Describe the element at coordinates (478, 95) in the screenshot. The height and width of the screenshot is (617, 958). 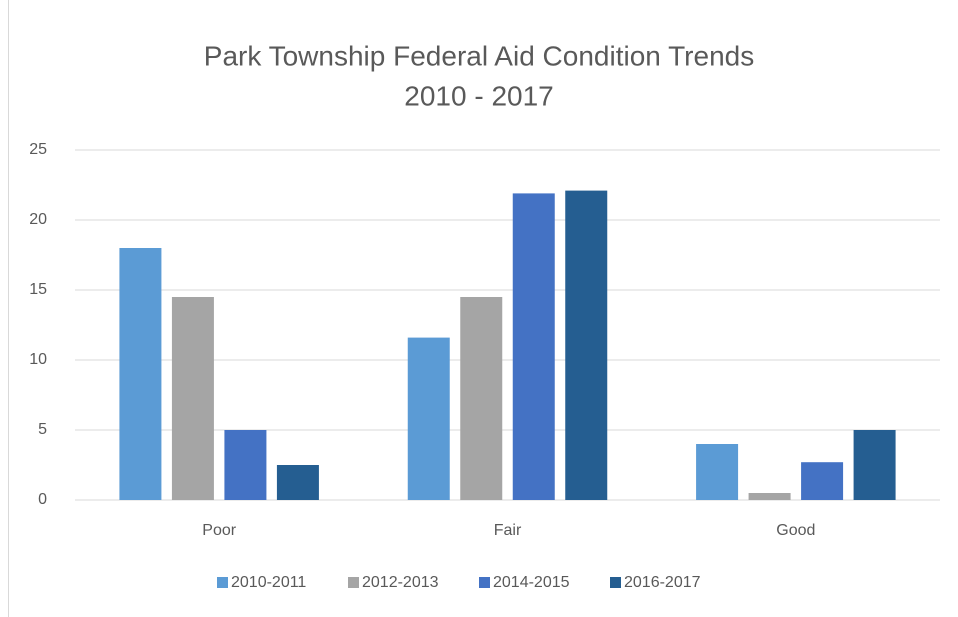
I see `chart-subtitle: 2010 - 2017` at that location.